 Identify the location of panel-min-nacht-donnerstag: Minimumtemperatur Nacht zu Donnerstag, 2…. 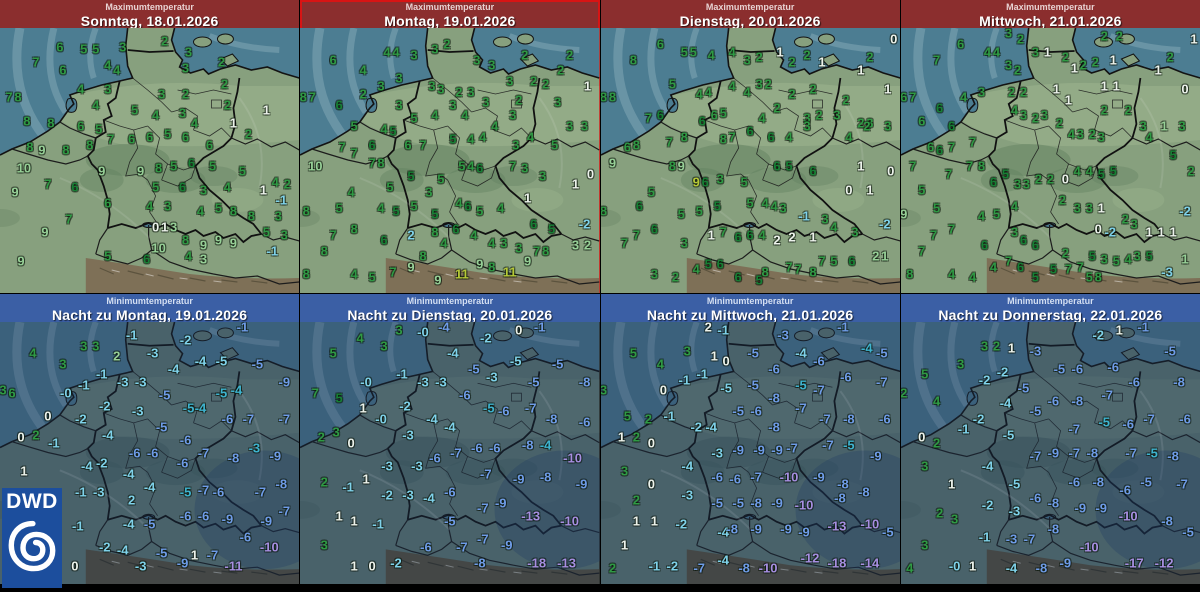
(1050, 439).